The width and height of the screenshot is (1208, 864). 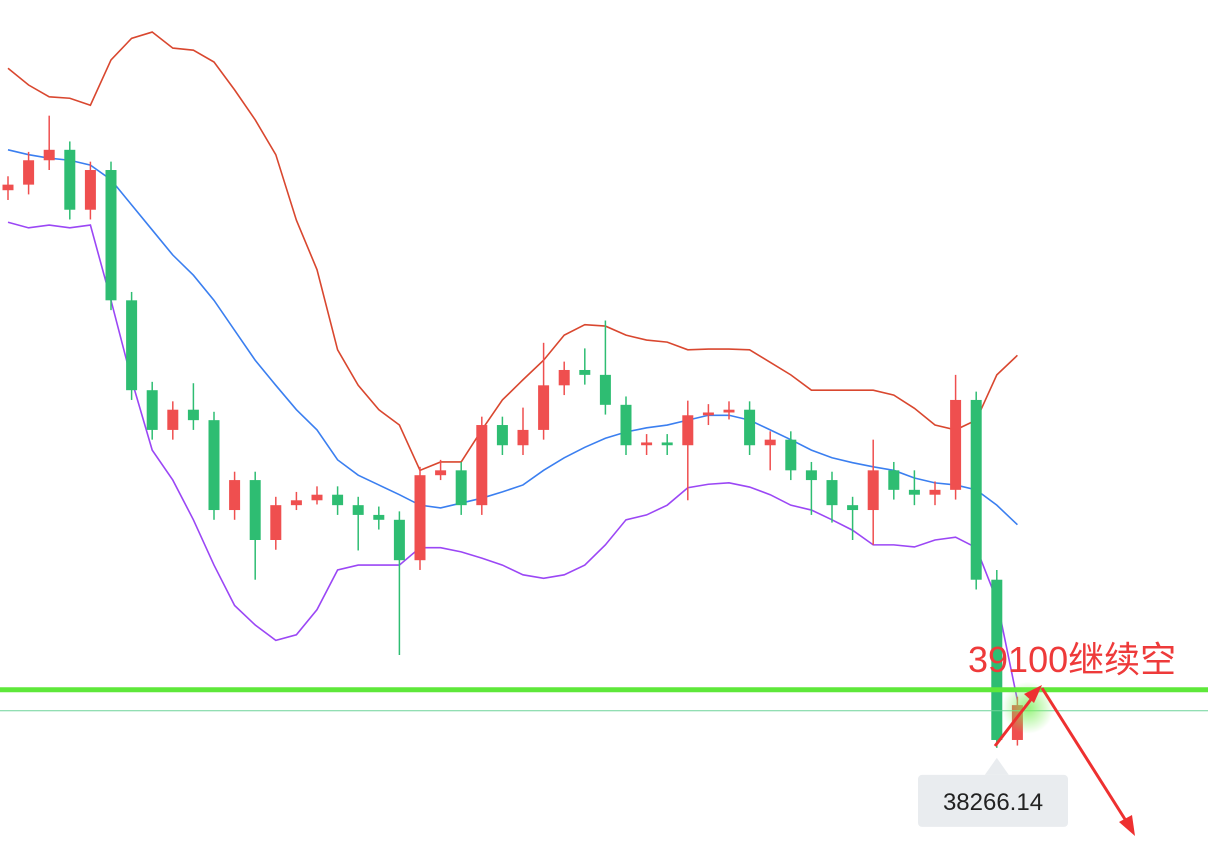 I want to click on low-label: 38266.14, so click(x=993, y=802).